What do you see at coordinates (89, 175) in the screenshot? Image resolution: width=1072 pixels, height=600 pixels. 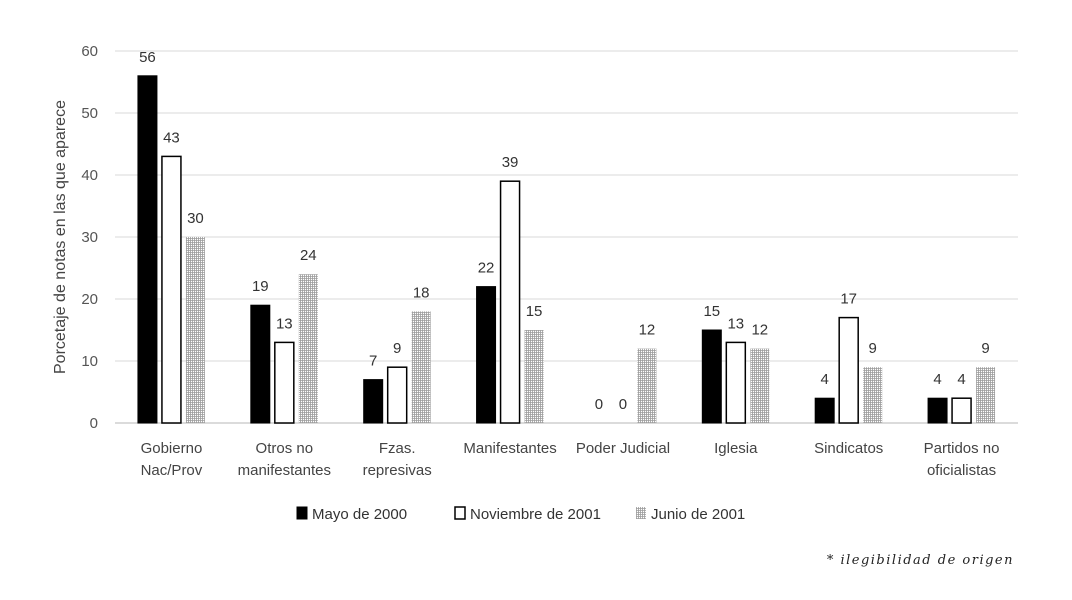 I see `y-tick-label: 40` at bounding box center [89, 175].